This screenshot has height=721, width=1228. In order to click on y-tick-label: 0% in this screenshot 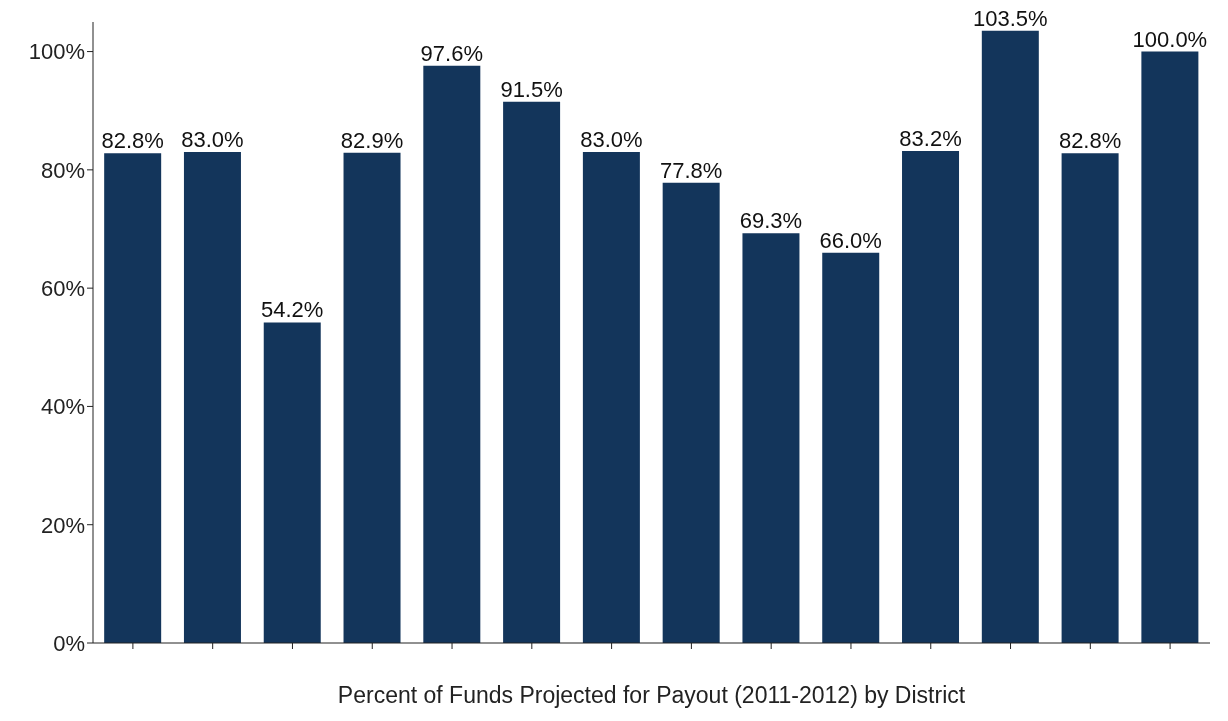, I will do `click(69, 643)`.